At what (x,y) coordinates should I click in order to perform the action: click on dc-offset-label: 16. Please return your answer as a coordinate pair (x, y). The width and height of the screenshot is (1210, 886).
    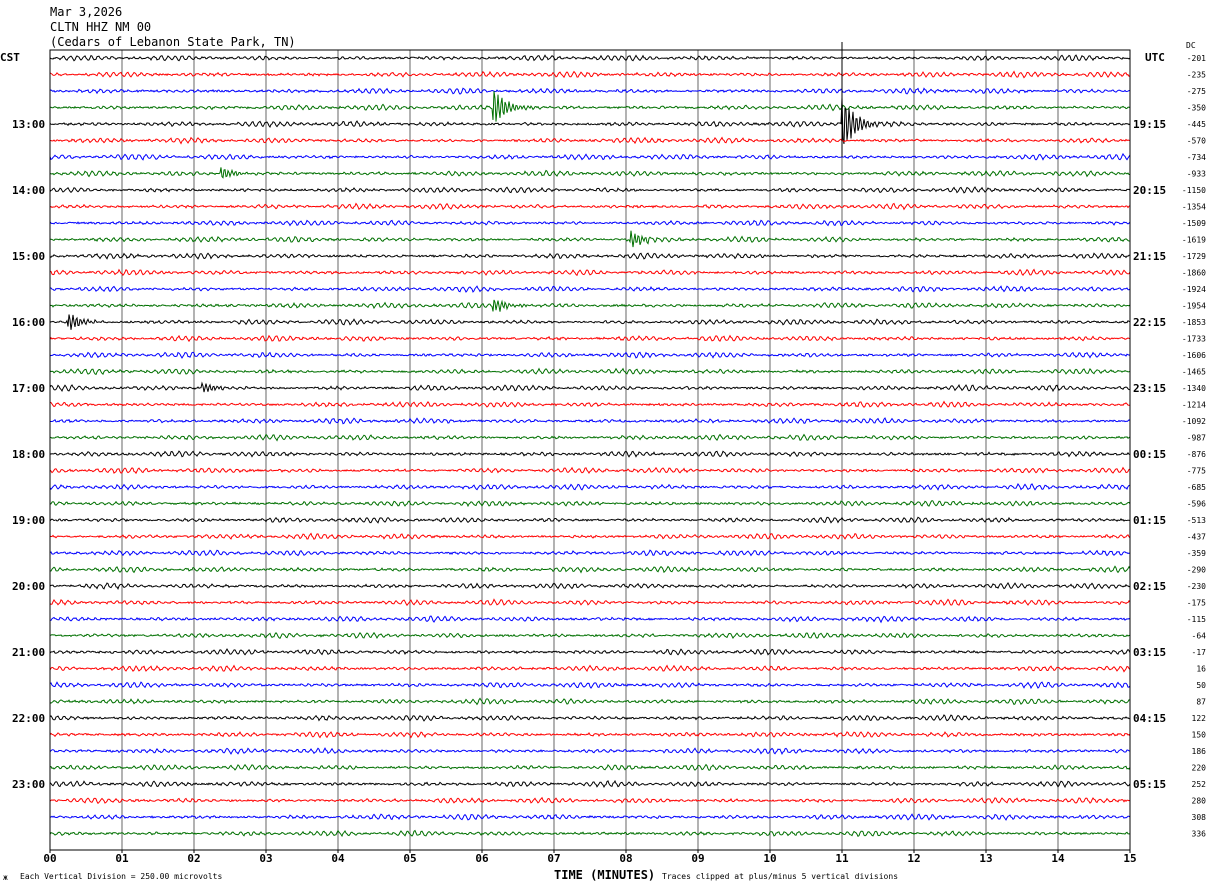
    Looking at the image, I should click on (1201, 669).